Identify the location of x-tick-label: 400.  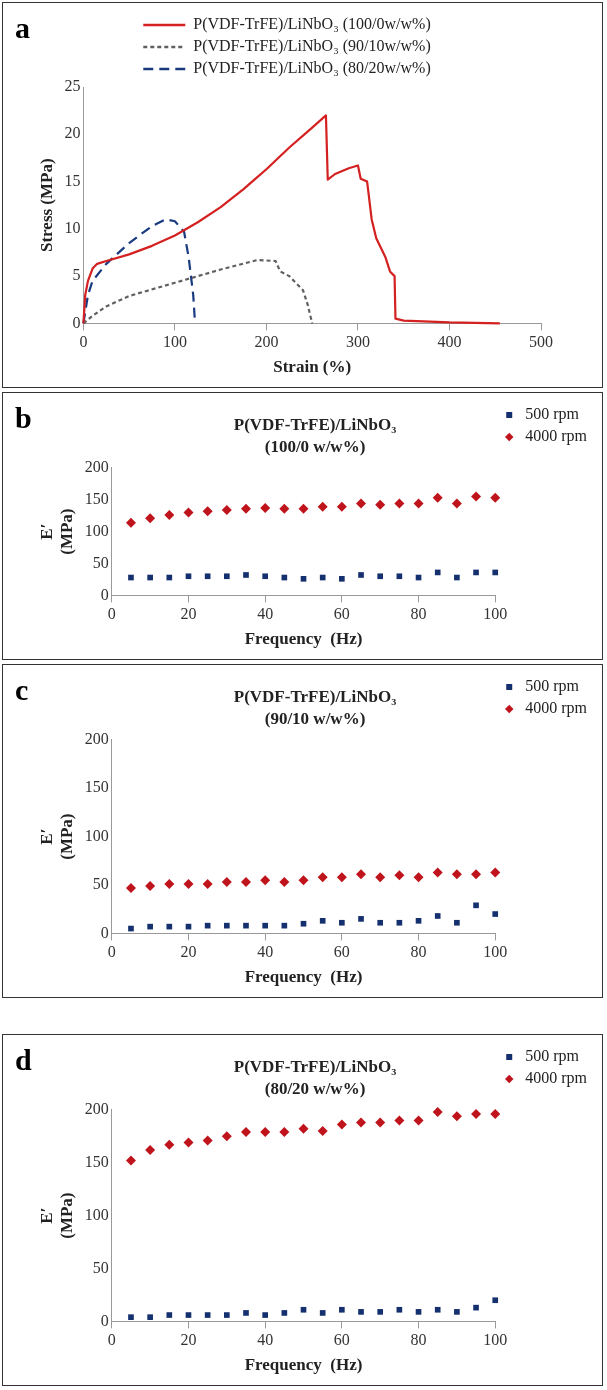
(449, 342).